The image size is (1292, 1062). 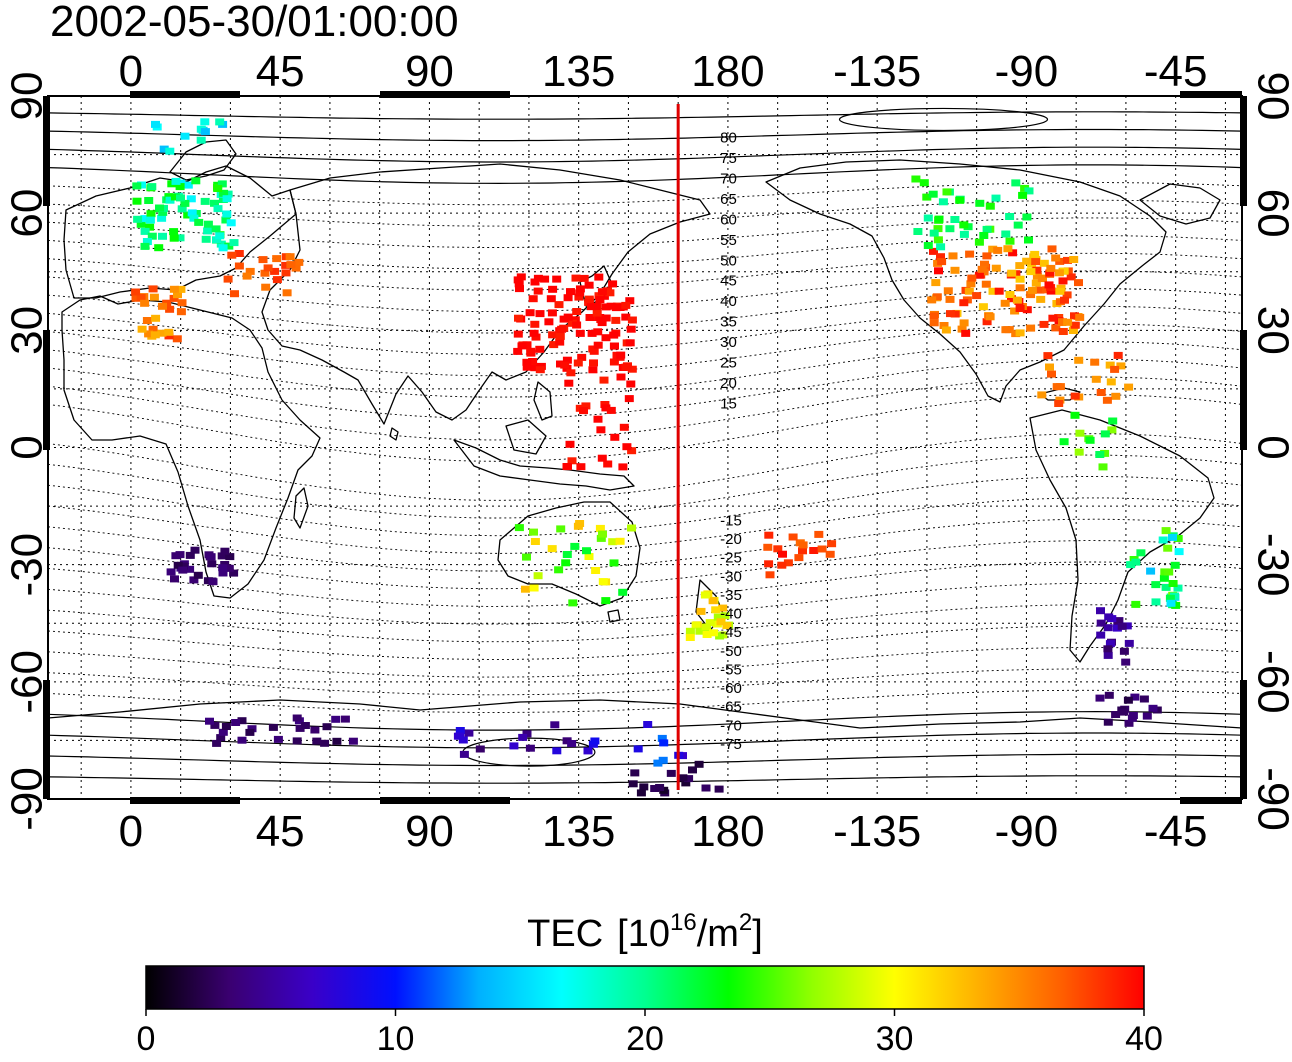 I want to click on contour-label: -15, so click(x=731, y=520).